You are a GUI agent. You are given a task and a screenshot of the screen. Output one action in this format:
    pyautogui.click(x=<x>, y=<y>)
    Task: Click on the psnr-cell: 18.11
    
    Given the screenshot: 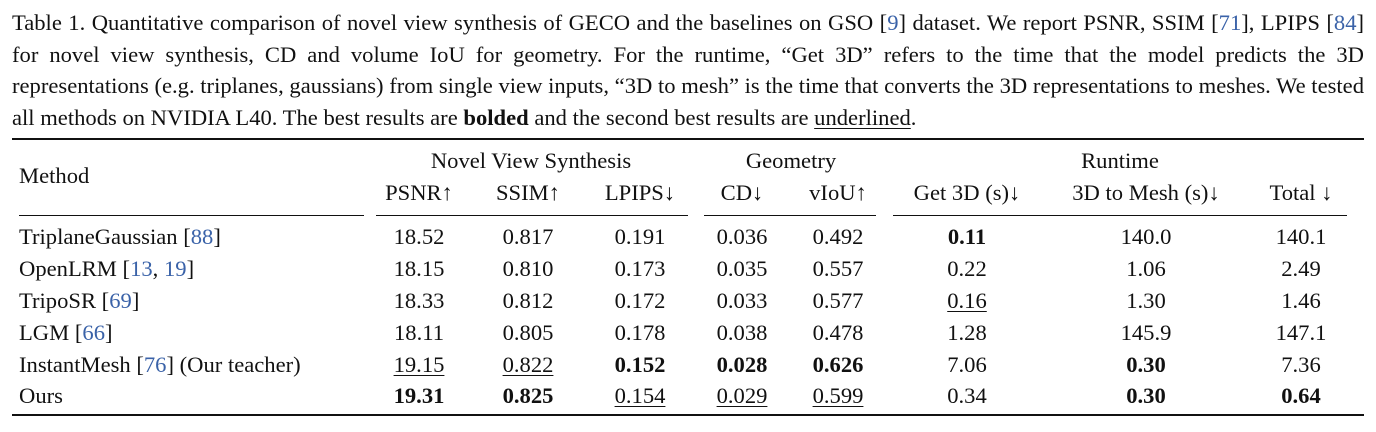 What is the action you would take?
    pyautogui.click(x=419, y=332)
    